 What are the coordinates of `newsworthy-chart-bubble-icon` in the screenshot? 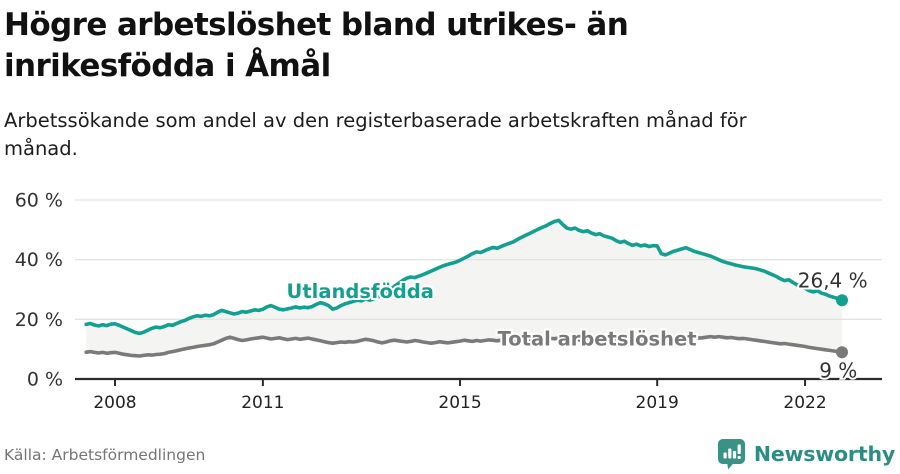 It's located at (731, 454).